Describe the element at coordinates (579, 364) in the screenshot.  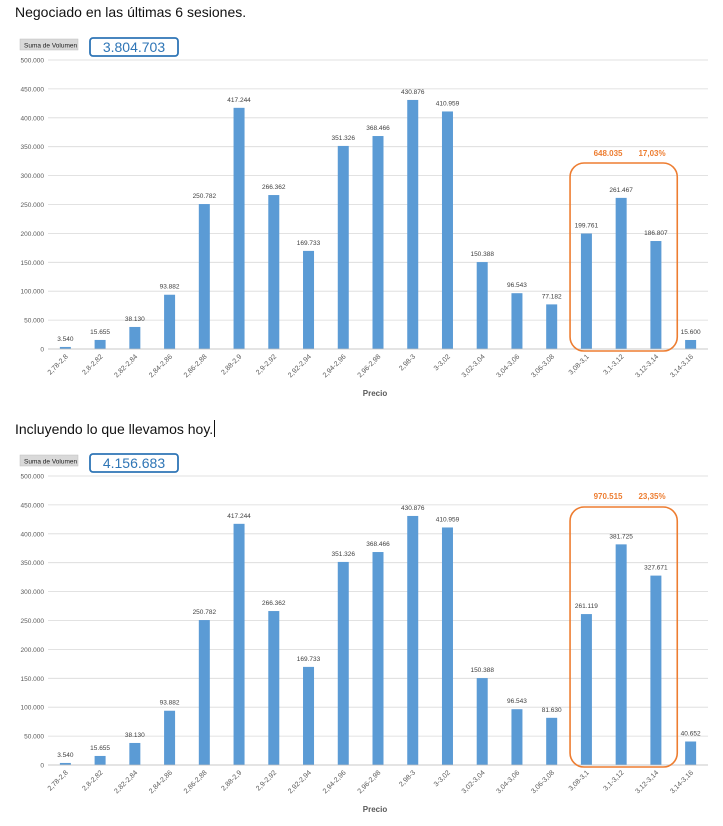
I see `x-tick-label: 3,08-3,1` at that location.